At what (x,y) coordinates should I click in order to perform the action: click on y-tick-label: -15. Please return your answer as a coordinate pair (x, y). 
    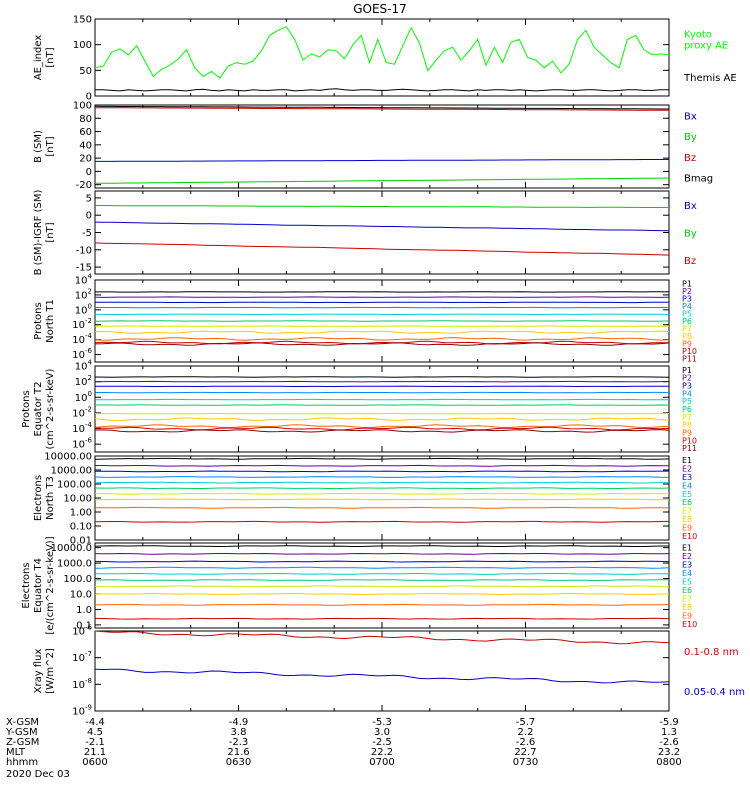
    Looking at the image, I should click on (84, 268).